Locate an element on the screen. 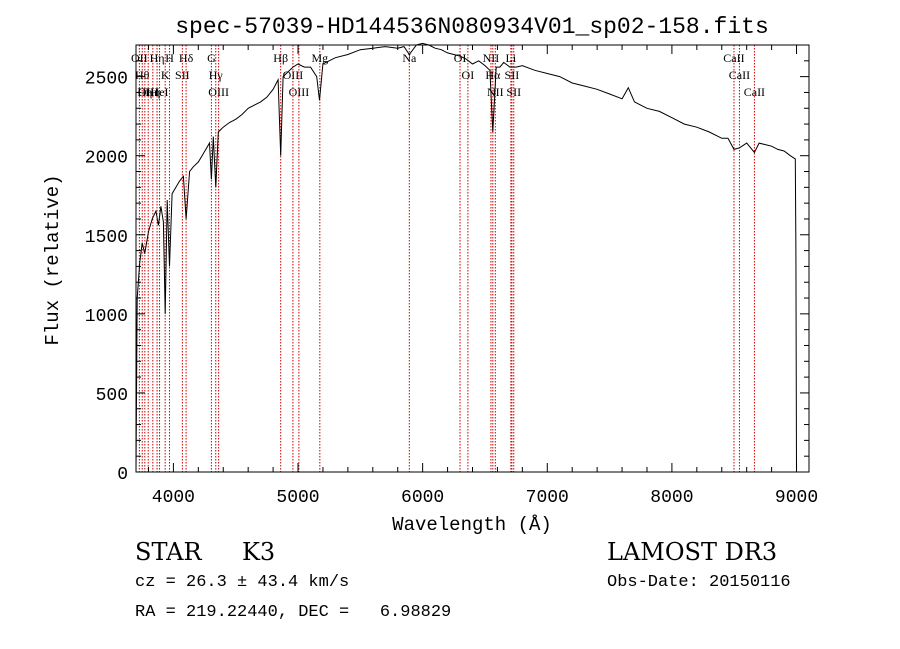  y-tick-label: 500 is located at coordinates (112, 396).